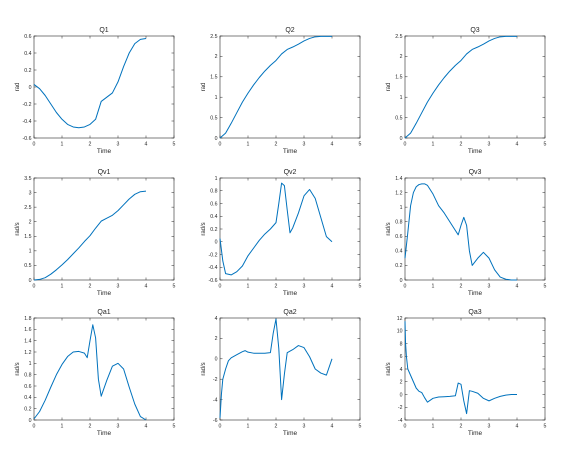 This screenshot has width=564, height=473. I want to click on y-tick-label: 1.2, so click(27, 353).